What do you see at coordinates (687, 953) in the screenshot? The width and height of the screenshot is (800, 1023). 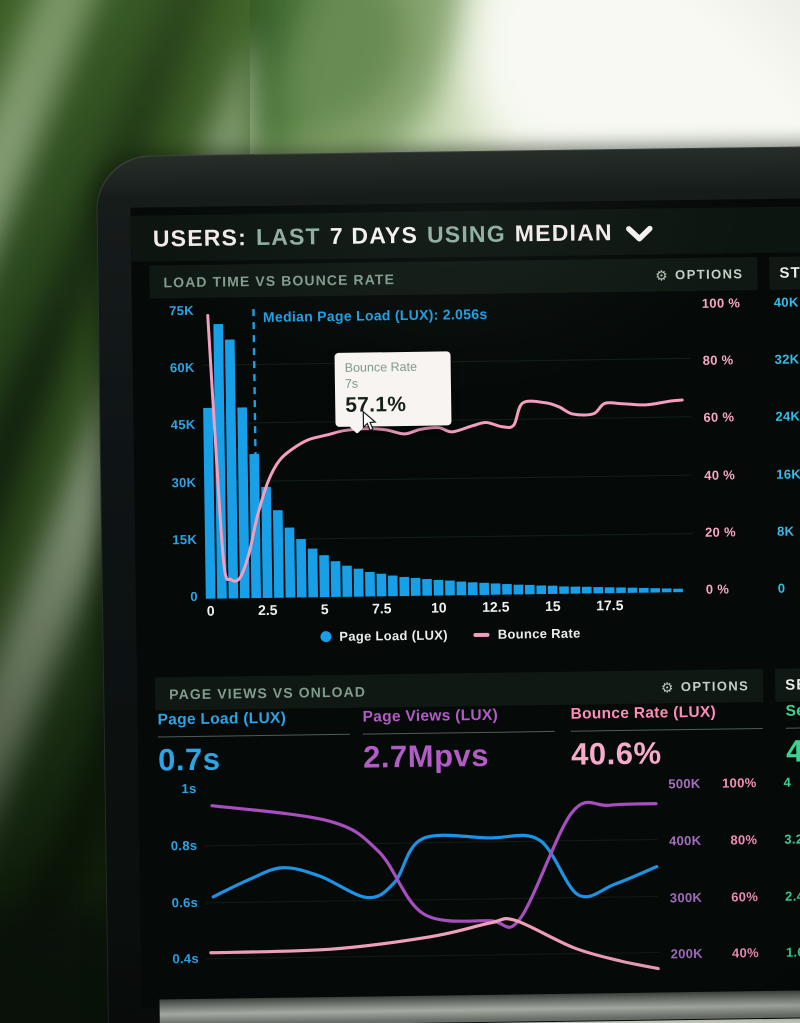 I see `axis-tick: 200K` at bounding box center [687, 953].